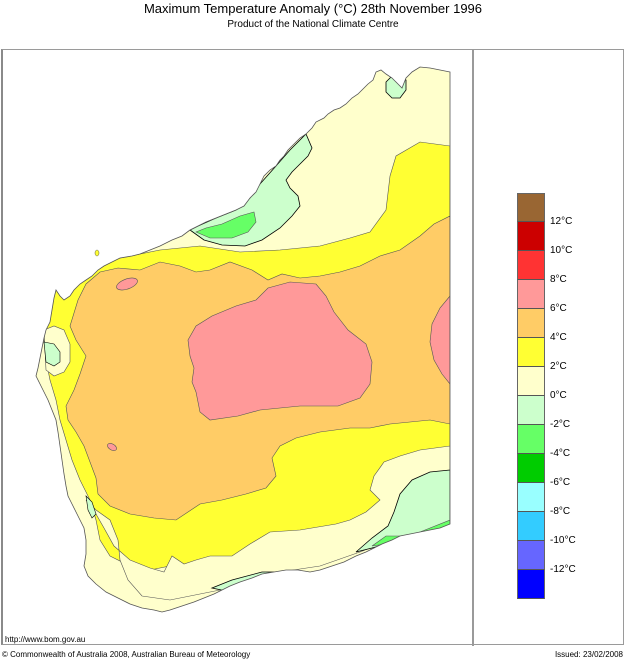  Describe the element at coordinates (558, 337) in the screenshot. I see `legend-label: 4°C` at that location.